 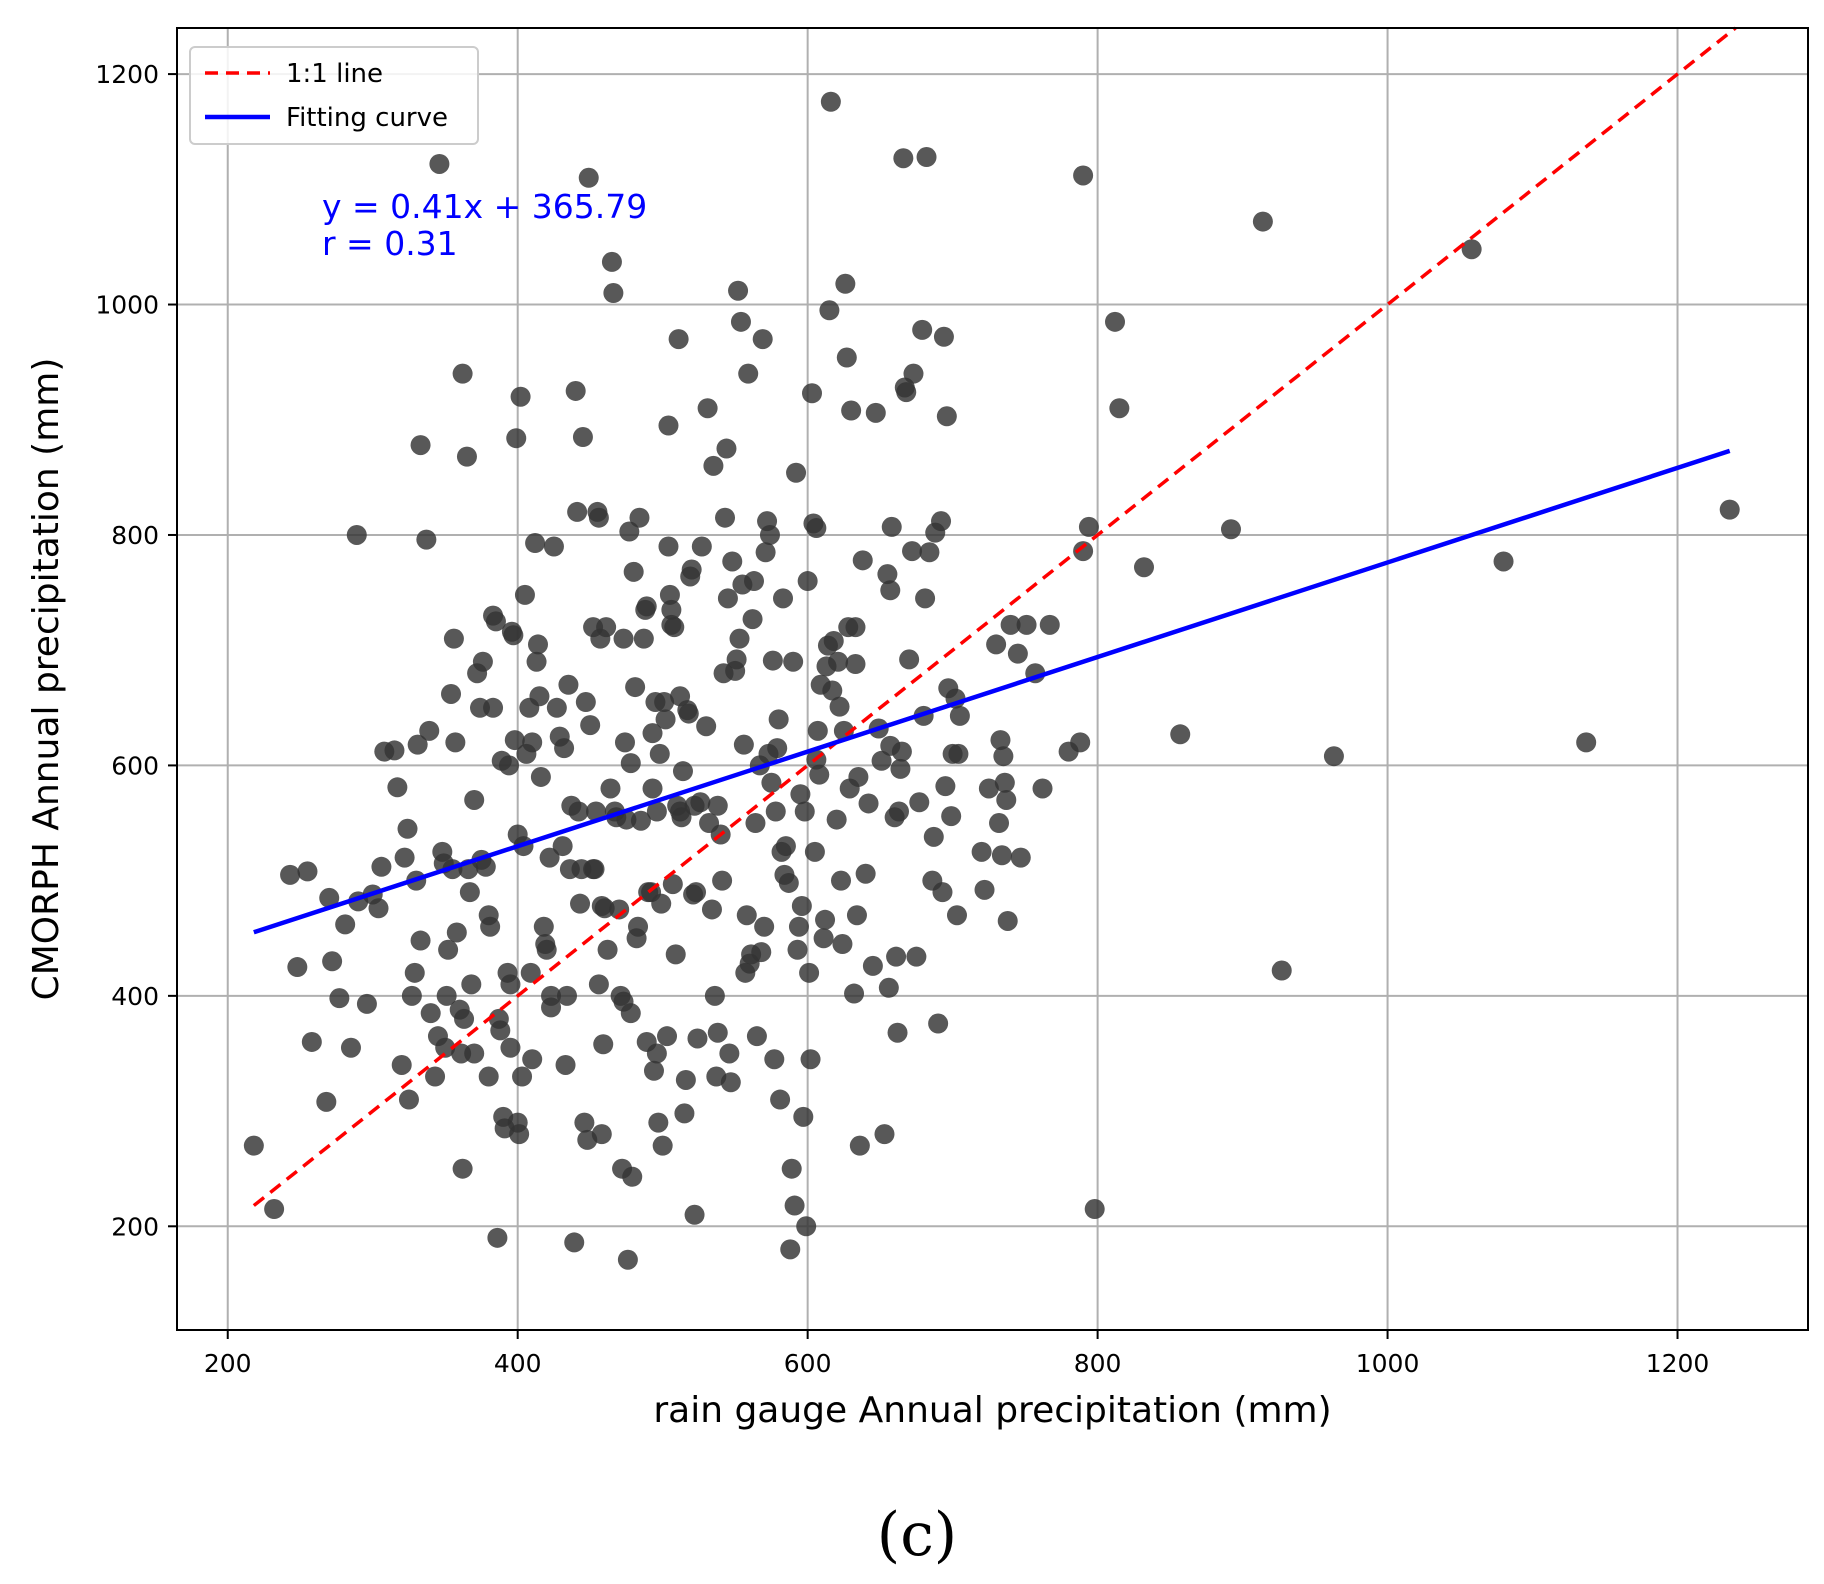 I want to click on y-tick-label: 200, so click(x=135, y=1226).